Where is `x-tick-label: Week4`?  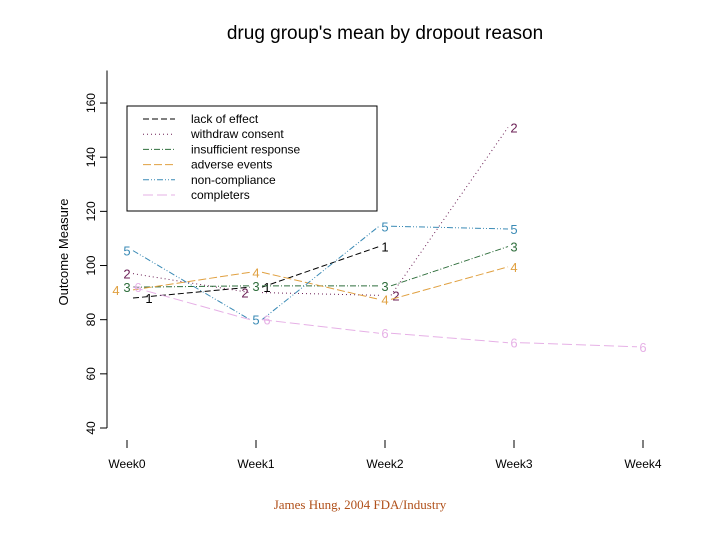 x-tick-label: Week4 is located at coordinates (642, 464).